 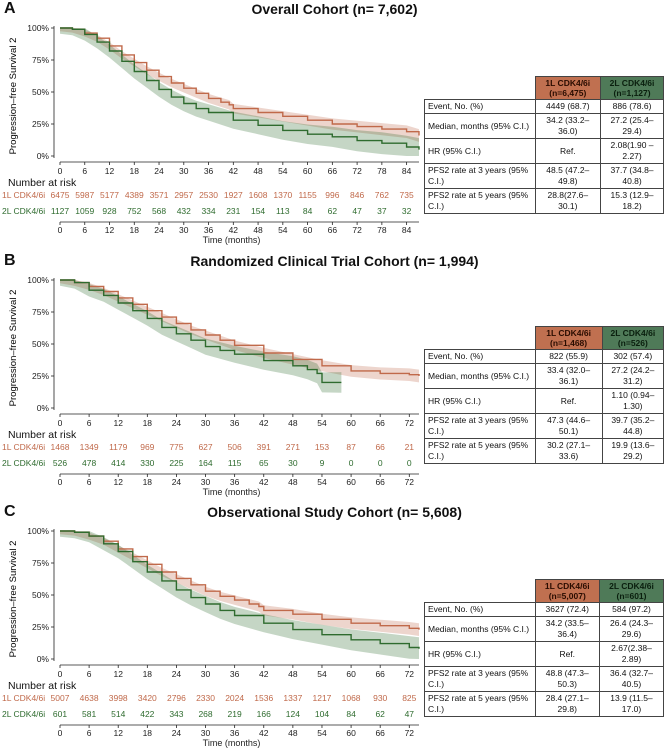 I want to click on stat-value-1l: 3627 (72.4), so click(x=567, y=609).